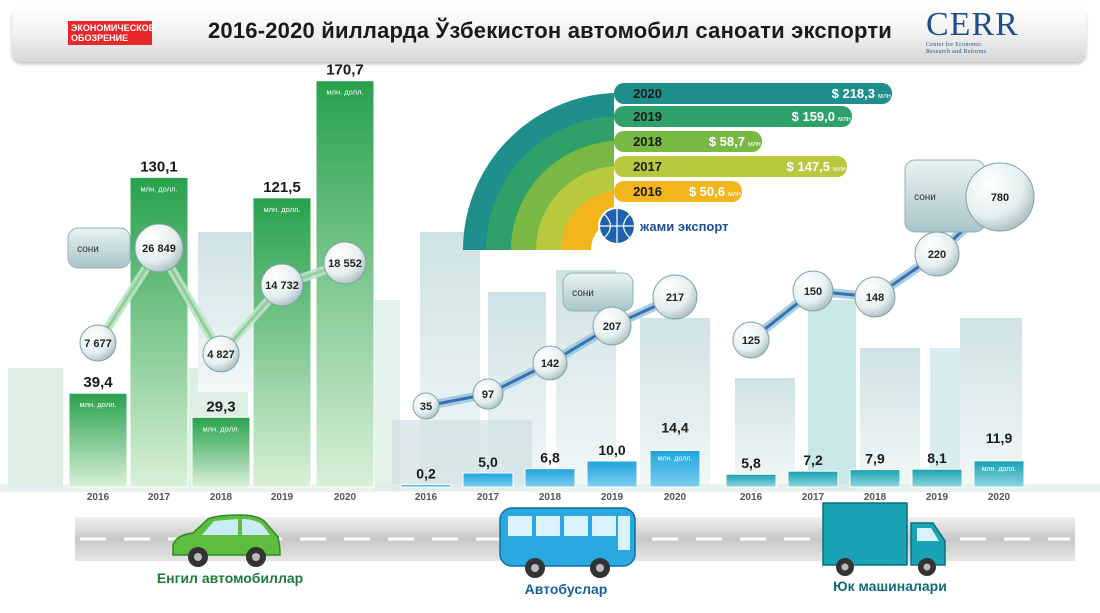  Describe the element at coordinates (875, 459) in the screenshot. I see `trucks-bar-series: 5,8 7,2 7,9 8,1 11,9 млн. долл.` at that location.